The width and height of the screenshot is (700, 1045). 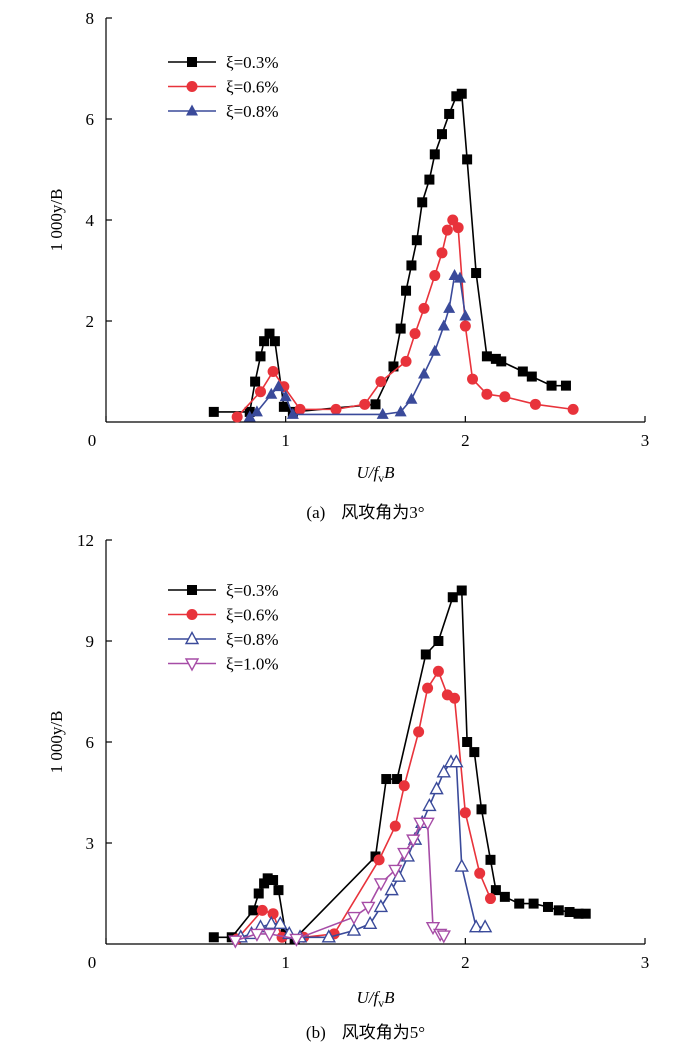 What do you see at coordinates (223, 639) in the screenshot?
I see `legend-item: ξ=0.8%` at bounding box center [223, 639].